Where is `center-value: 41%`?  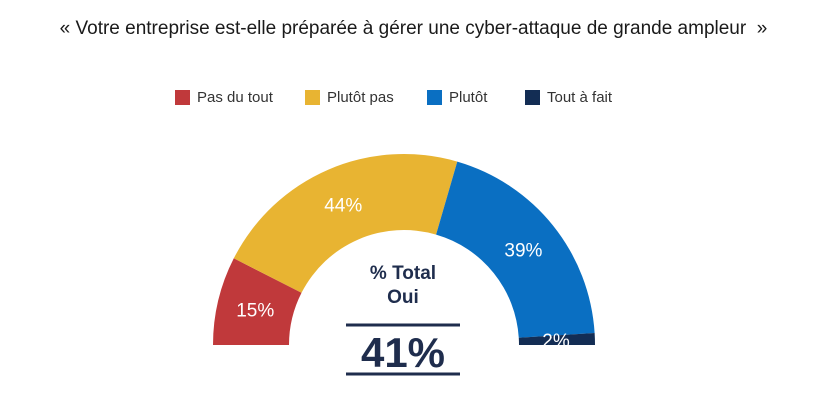 center-value: 41% is located at coordinates (403, 352).